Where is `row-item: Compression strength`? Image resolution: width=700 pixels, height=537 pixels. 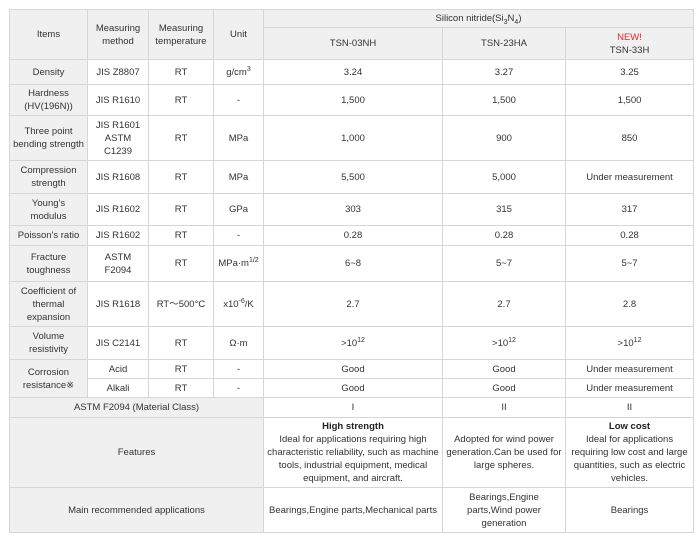
row-item: Compression strength is located at coordinates (48, 177).